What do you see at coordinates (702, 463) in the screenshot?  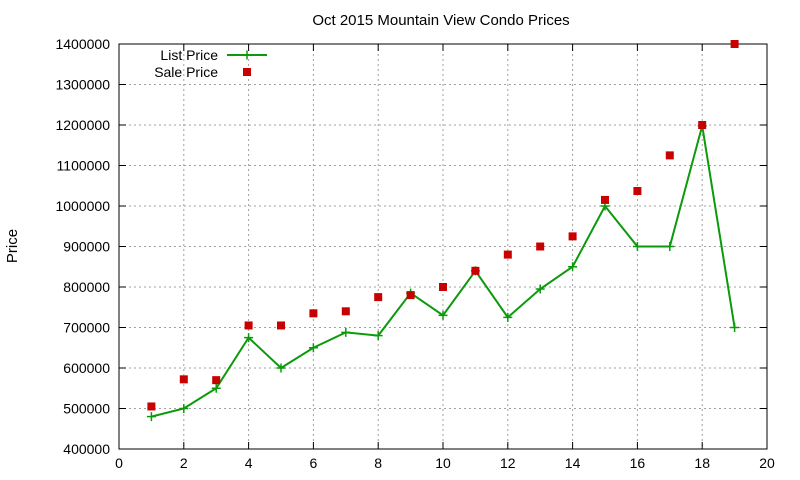 I see `x-tick-label: 18` at bounding box center [702, 463].